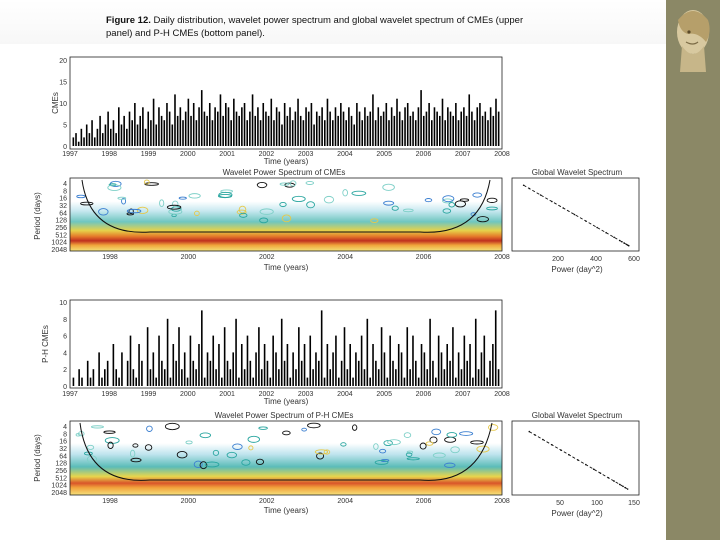 This screenshot has height=540, width=720. Describe the element at coordinates (65, 353) in the screenshot. I see `ph-ytick: 4` at that location.